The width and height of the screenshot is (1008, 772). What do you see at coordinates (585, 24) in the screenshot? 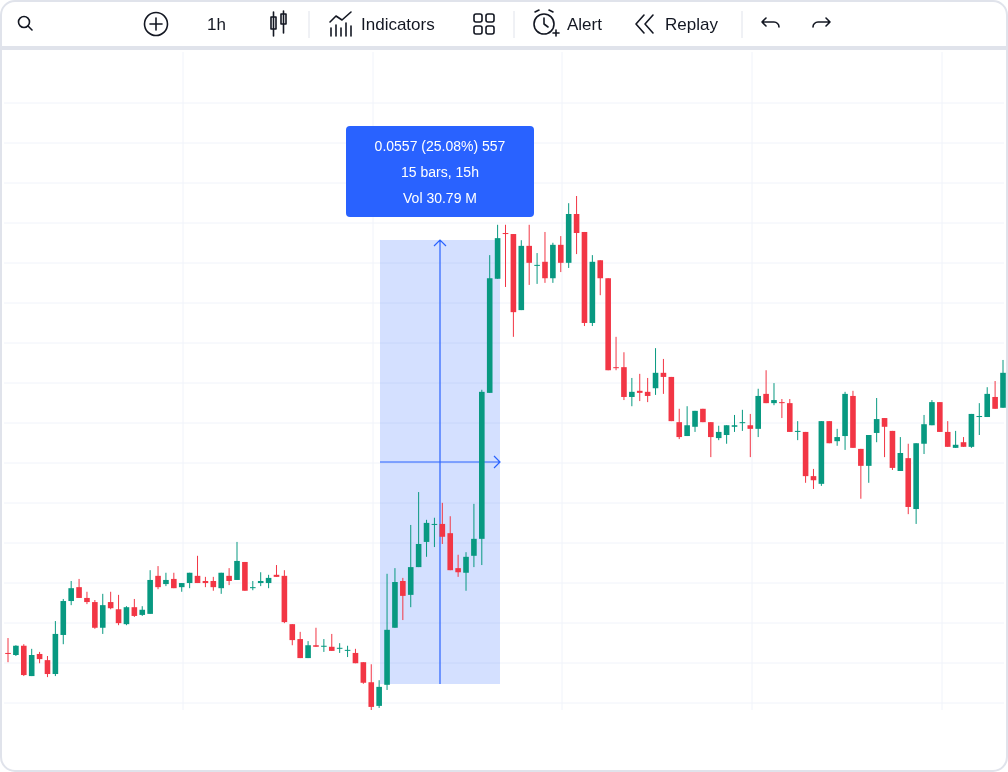
I see `text: Alert` at bounding box center [585, 24].